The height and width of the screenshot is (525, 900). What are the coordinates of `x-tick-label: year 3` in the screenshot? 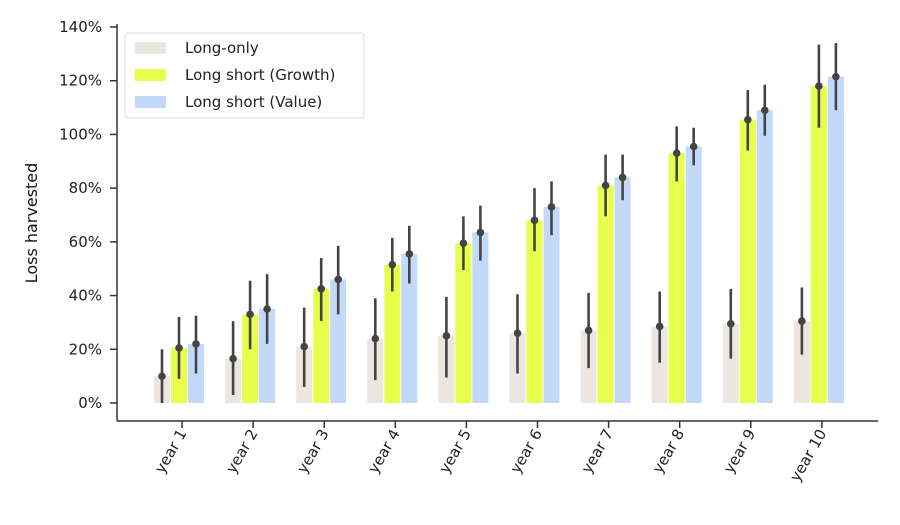 It's located at (312, 451).